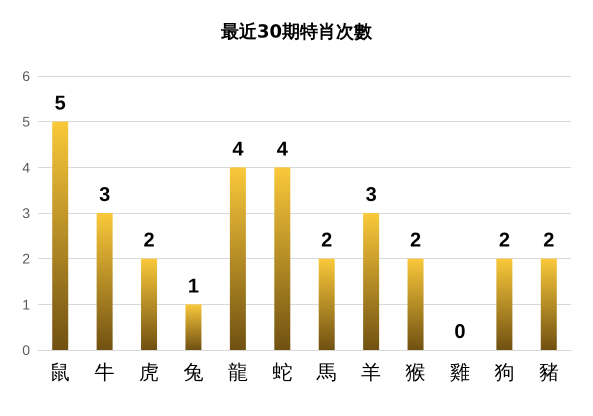  Describe the element at coordinates (326, 372) in the screenshot. I see `x-tick-label: 馬` at that location.